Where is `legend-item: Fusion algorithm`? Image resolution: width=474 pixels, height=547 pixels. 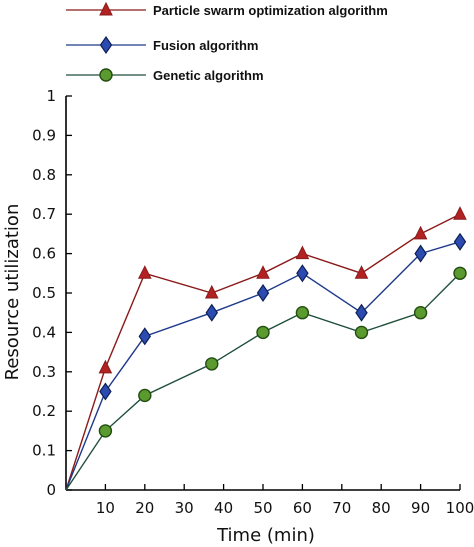
legend-item: Fusion algorithm is located at coordinates (162, 45).